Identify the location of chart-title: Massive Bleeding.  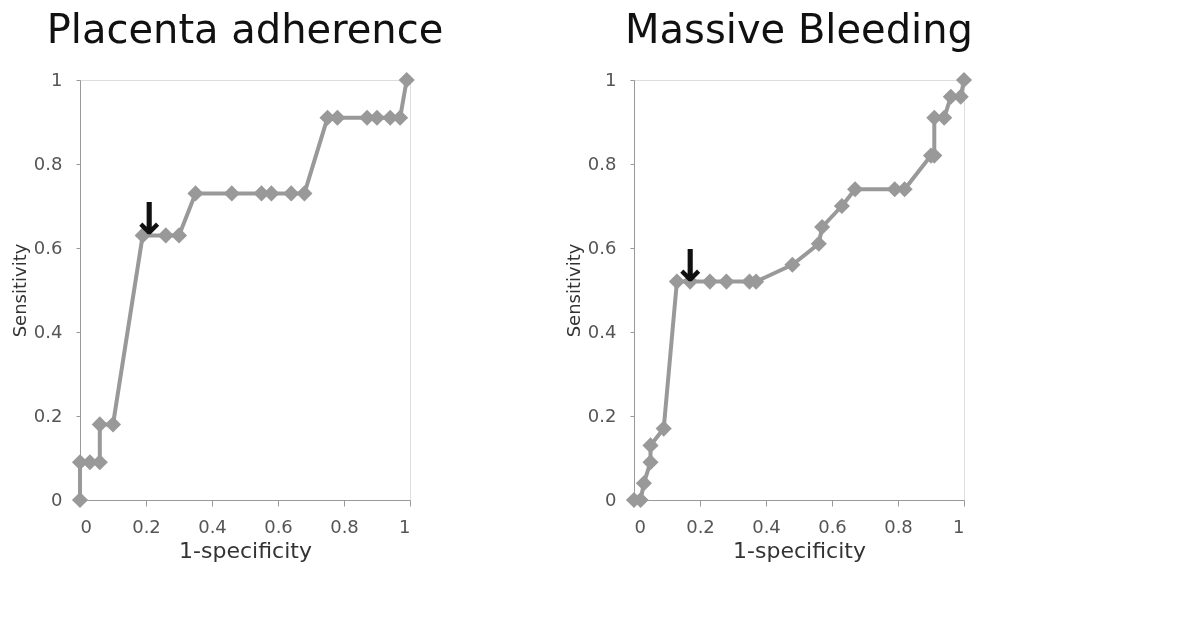
(799, 29).